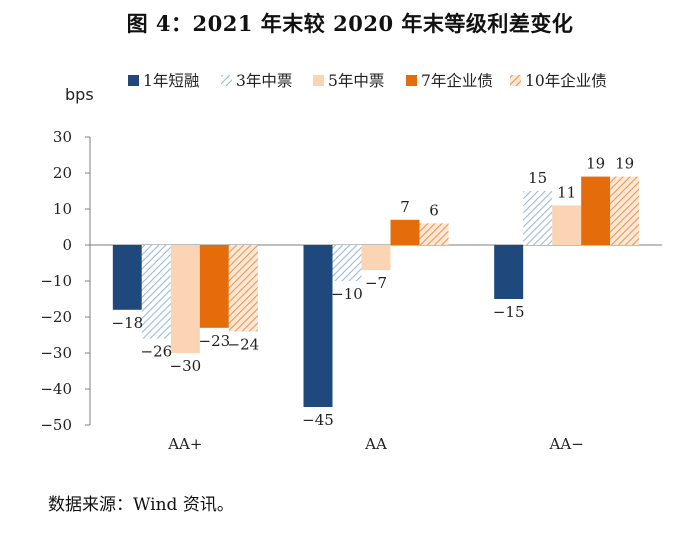 This screenshot has height=540, width=700. I want to click on x-category-label: AA+, so click(184, 444).